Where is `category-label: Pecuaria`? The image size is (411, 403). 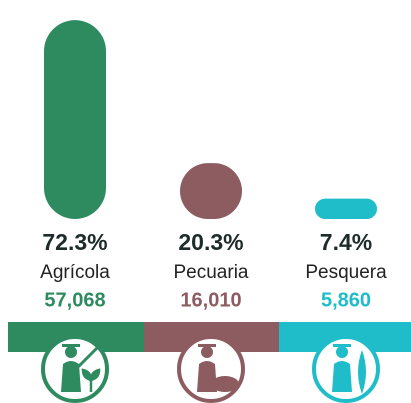
category-label: Pecuaria is located at coordinates (211, 272).